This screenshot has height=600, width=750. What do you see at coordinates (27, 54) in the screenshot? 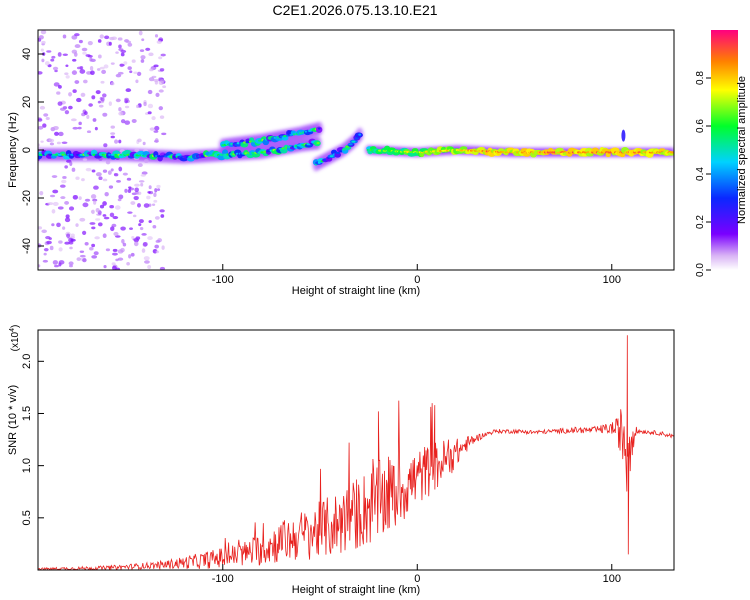
I see `y-tick-label: 40` at bounding box center [27, 54].